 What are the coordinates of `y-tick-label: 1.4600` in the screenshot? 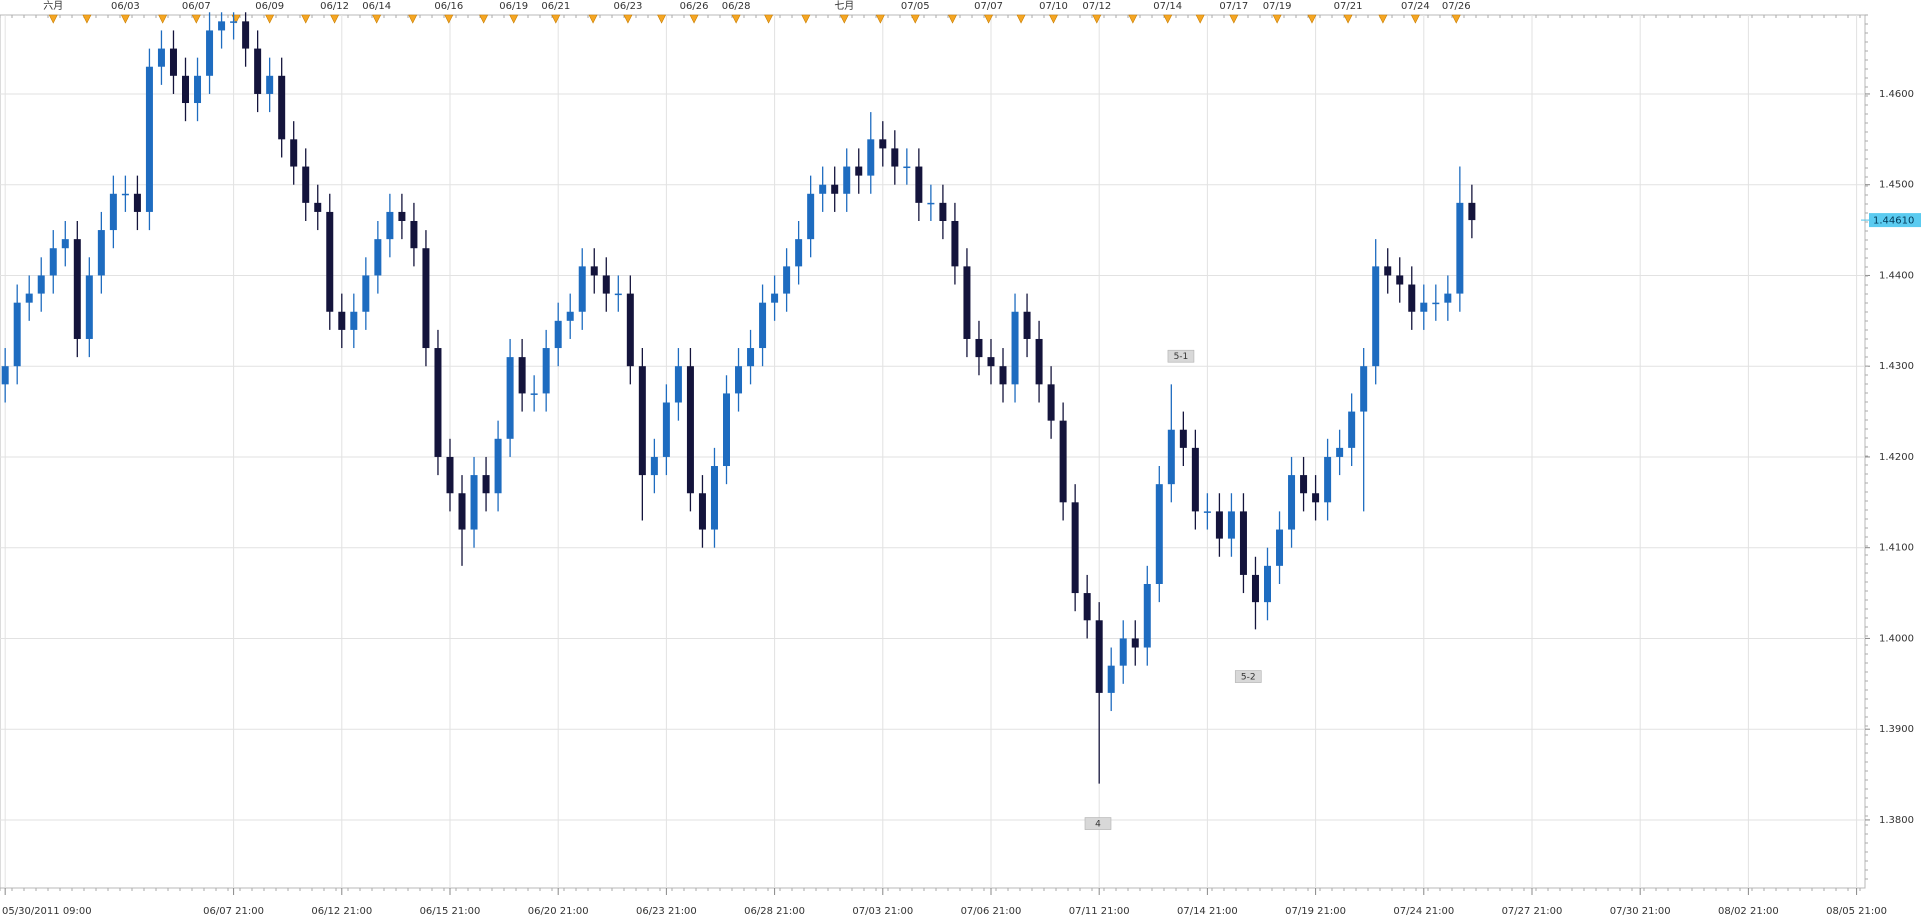 It's located at (1896, 94).